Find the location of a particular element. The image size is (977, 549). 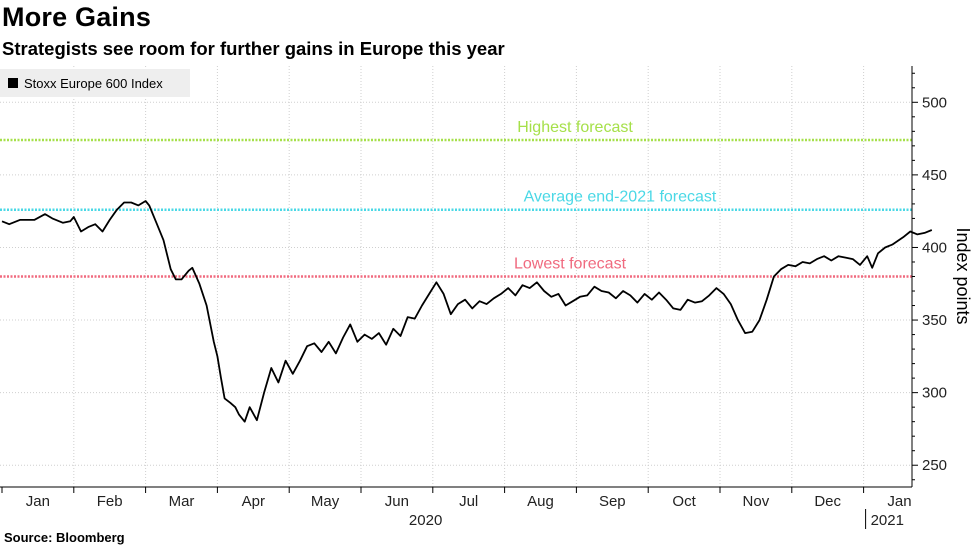

year-label-2021: 2021 is located at coordinates (887, 520).